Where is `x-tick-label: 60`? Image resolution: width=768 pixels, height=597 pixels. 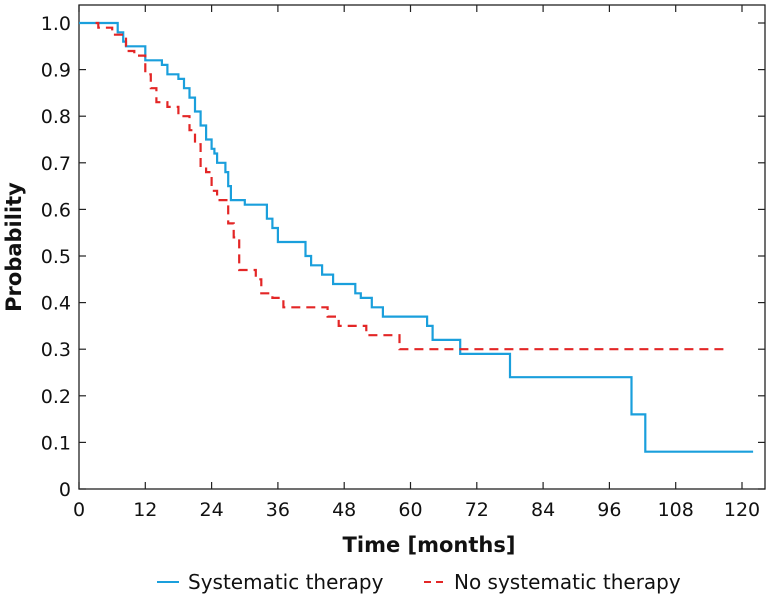 x-tick-label: 60 is located at coordinates (410, 510).